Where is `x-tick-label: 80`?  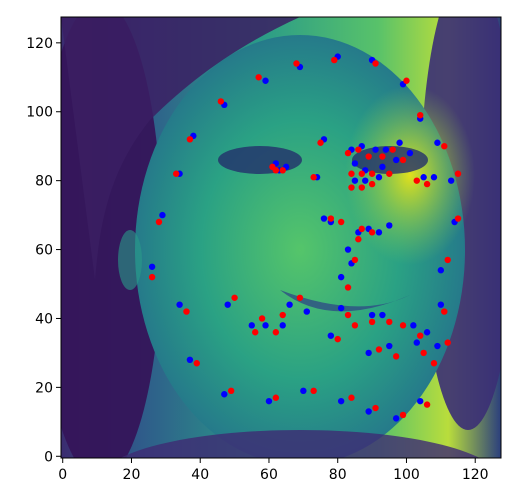 x-tick-label: 80 is located at coordinates (338, 475).